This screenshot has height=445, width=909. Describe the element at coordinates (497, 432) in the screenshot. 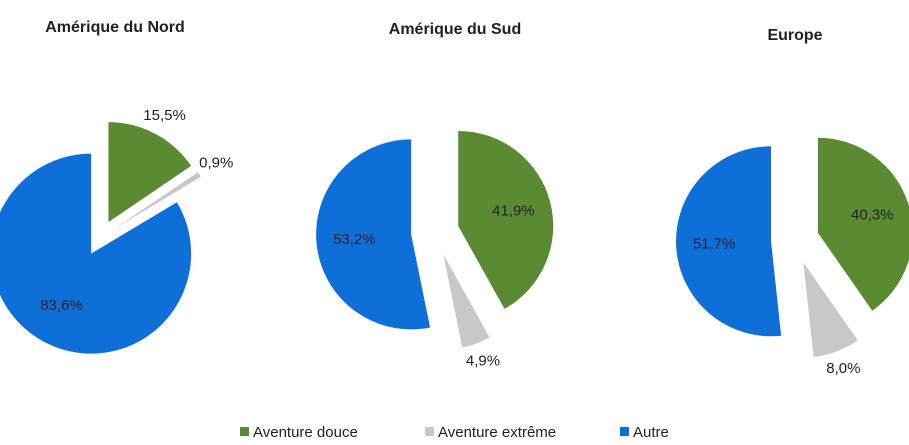

I see `legend-label: Aventure extrême` at that location.